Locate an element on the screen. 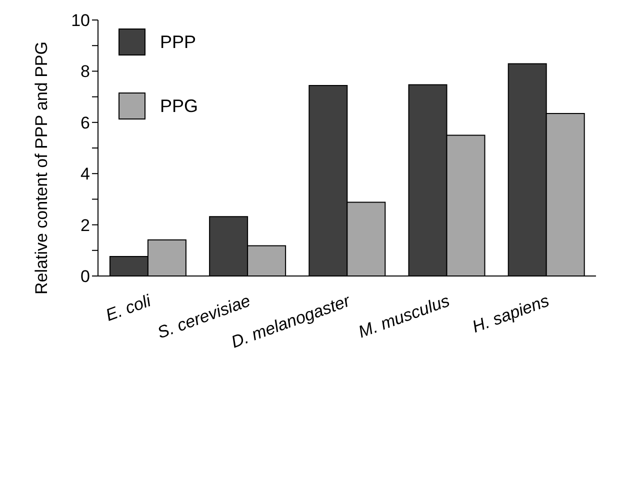 This screenshot has height=496, width=624. y-tick-label: 8 is located at coordinates (85, 72).